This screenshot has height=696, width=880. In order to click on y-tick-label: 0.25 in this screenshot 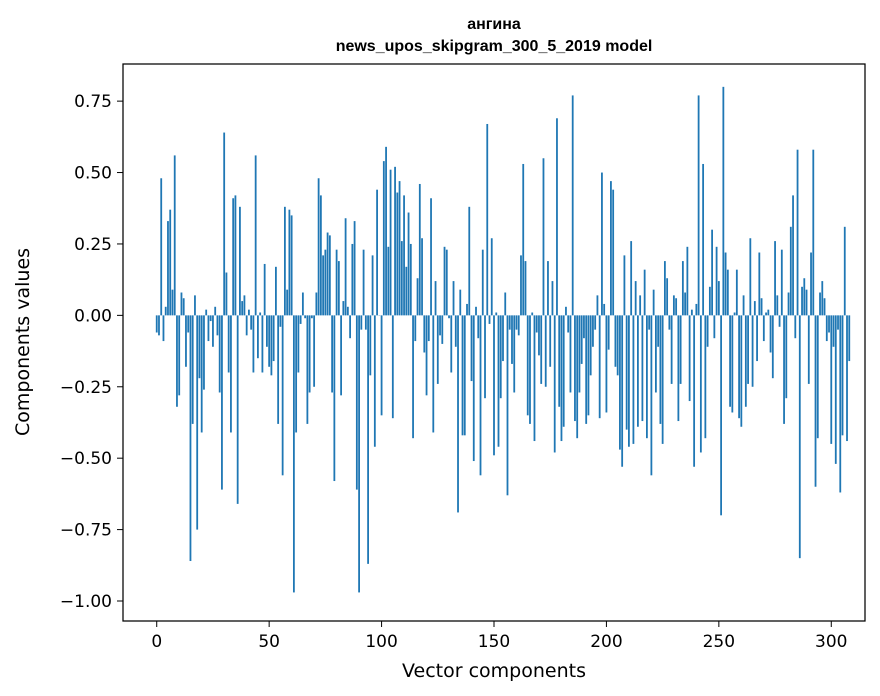, I will do `click(93, 245)`.